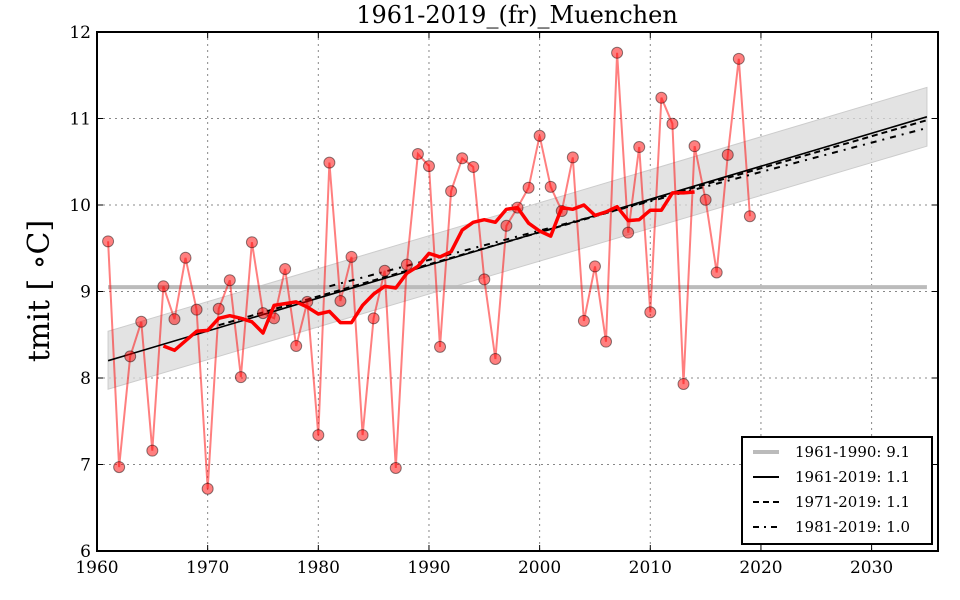 This screenshot has width=960, height=600. I want to click on data-point-1999, so click(528, 187).